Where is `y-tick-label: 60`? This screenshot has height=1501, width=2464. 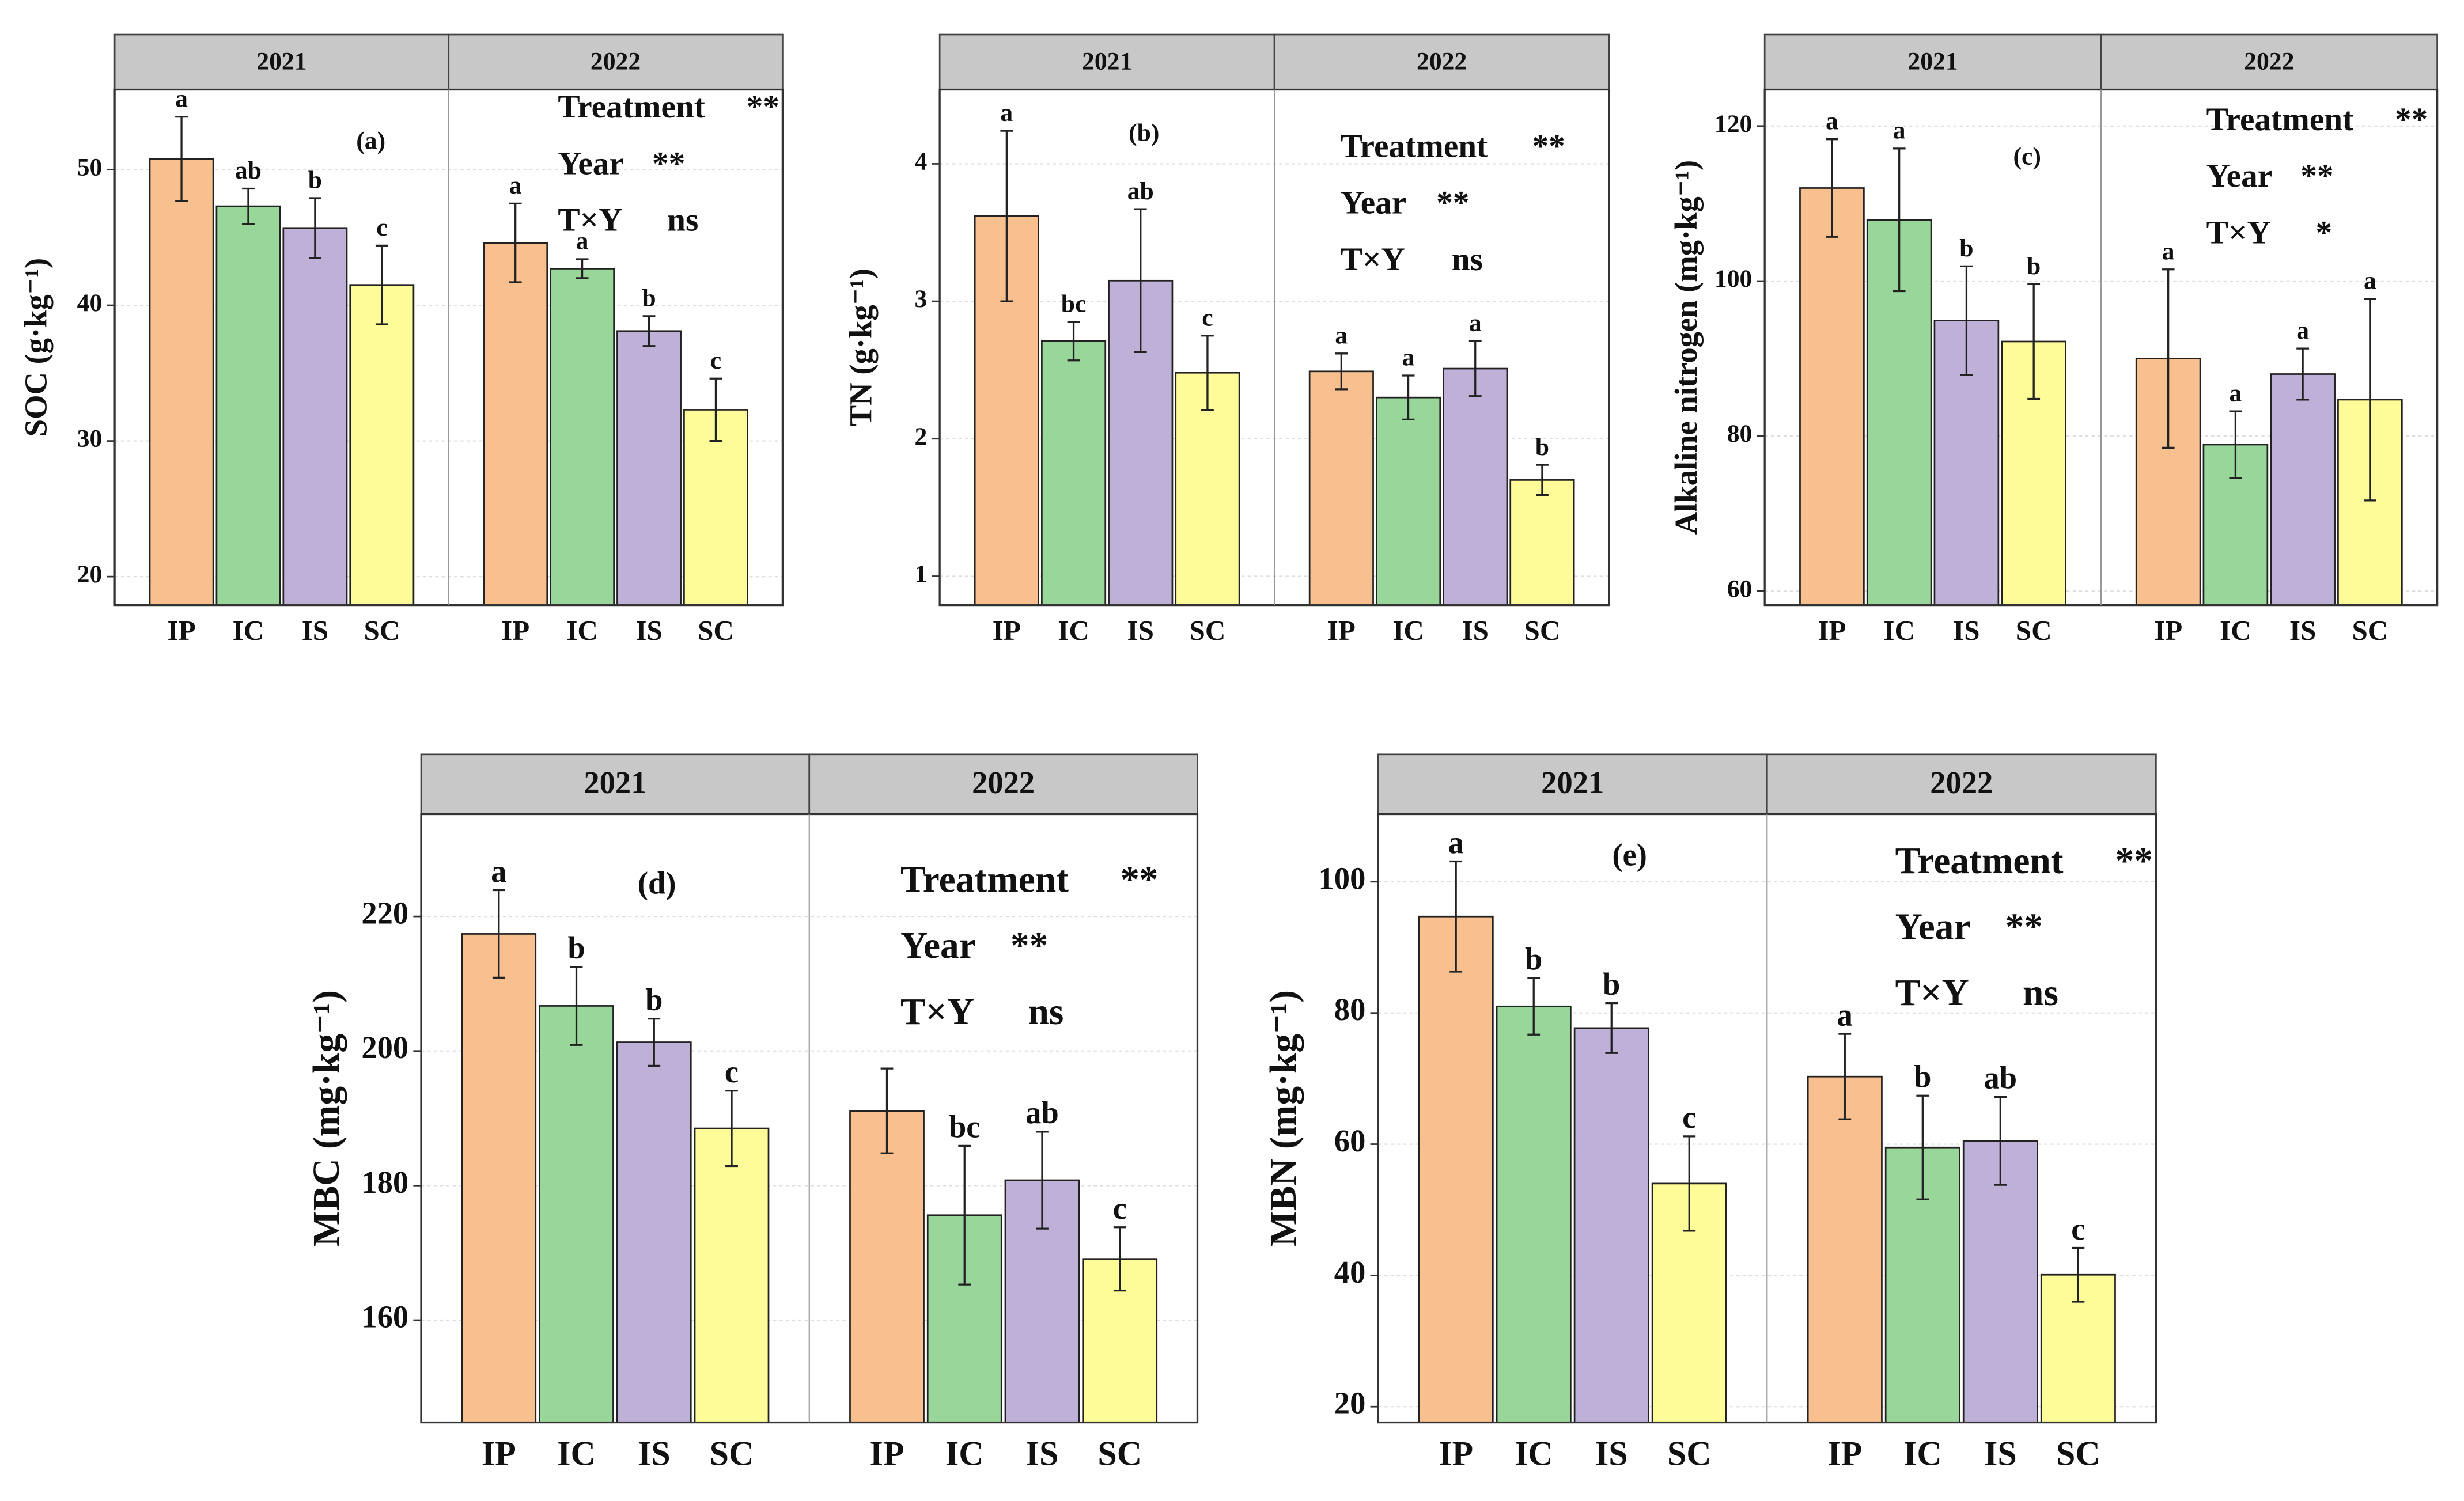
y-tick-label: 60 is located at coordinates (1350, 1140).